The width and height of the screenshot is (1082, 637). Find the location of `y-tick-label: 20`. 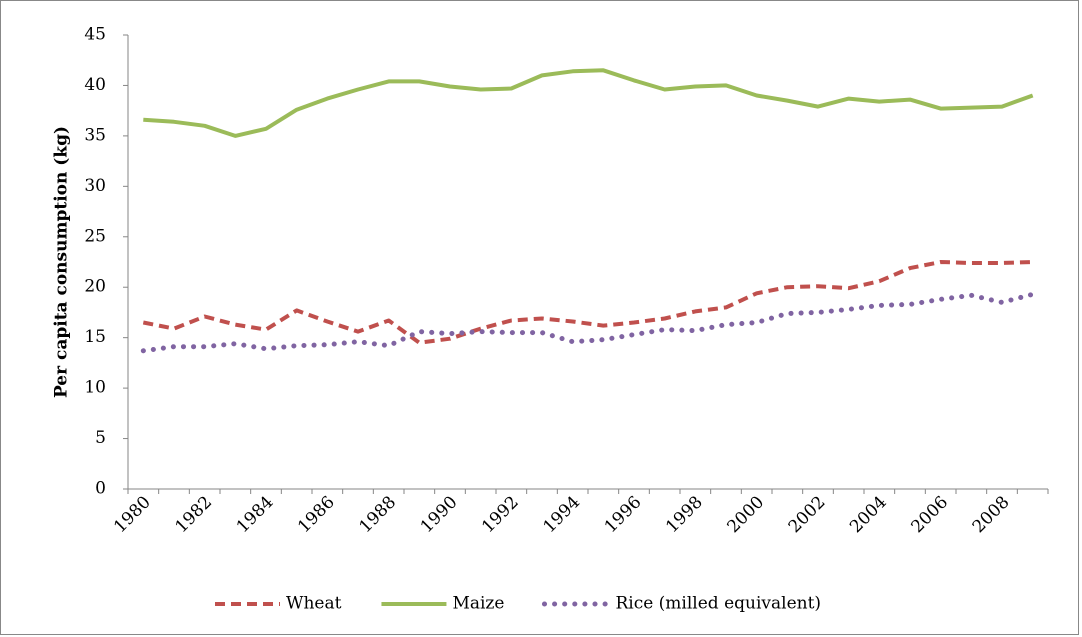

y-tick-label: 20 is located at coordinates (95, 287).